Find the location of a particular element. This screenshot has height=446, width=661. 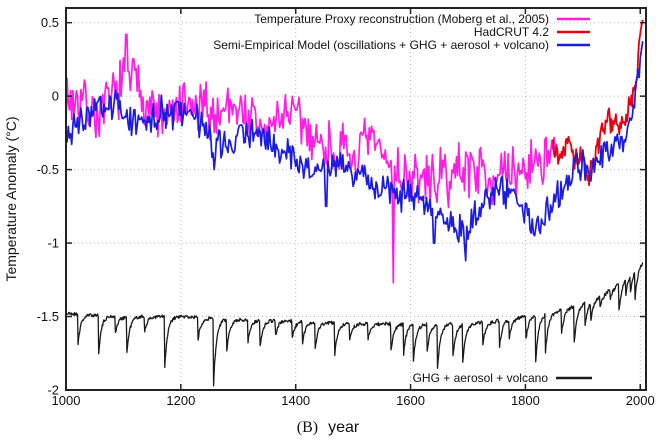

x-tick-label: 1800 is located at coordinates (525, 400).